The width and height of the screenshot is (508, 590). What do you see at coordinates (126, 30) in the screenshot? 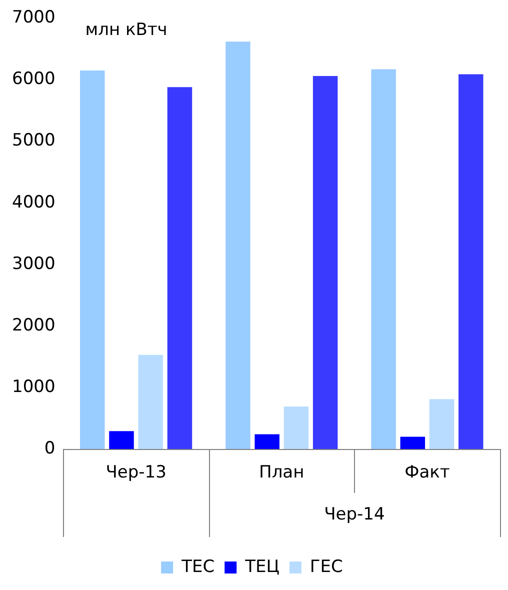
I see `y-axis-title: млн кВтч` at bounding box center [126, 30].